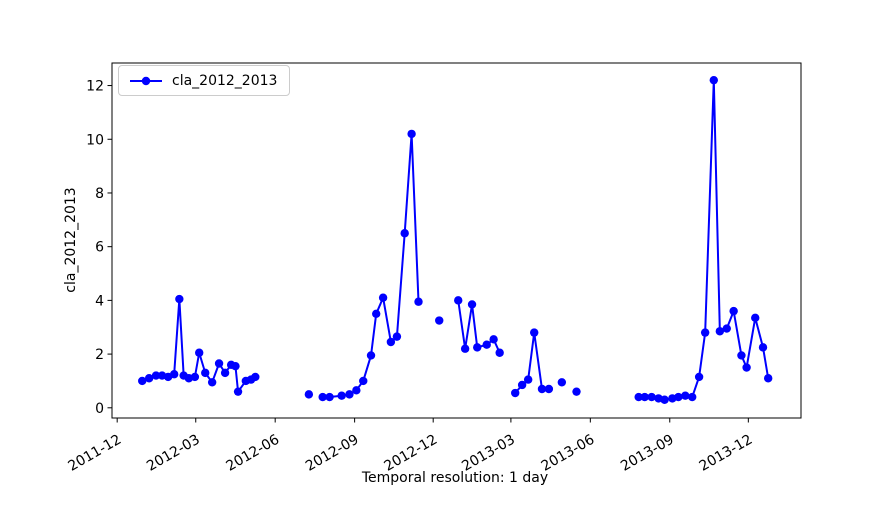  What do you see at coordinates (95, 87) in the screenshot?
I see `y-tick-label: 12` at bounding box center [95, 87].